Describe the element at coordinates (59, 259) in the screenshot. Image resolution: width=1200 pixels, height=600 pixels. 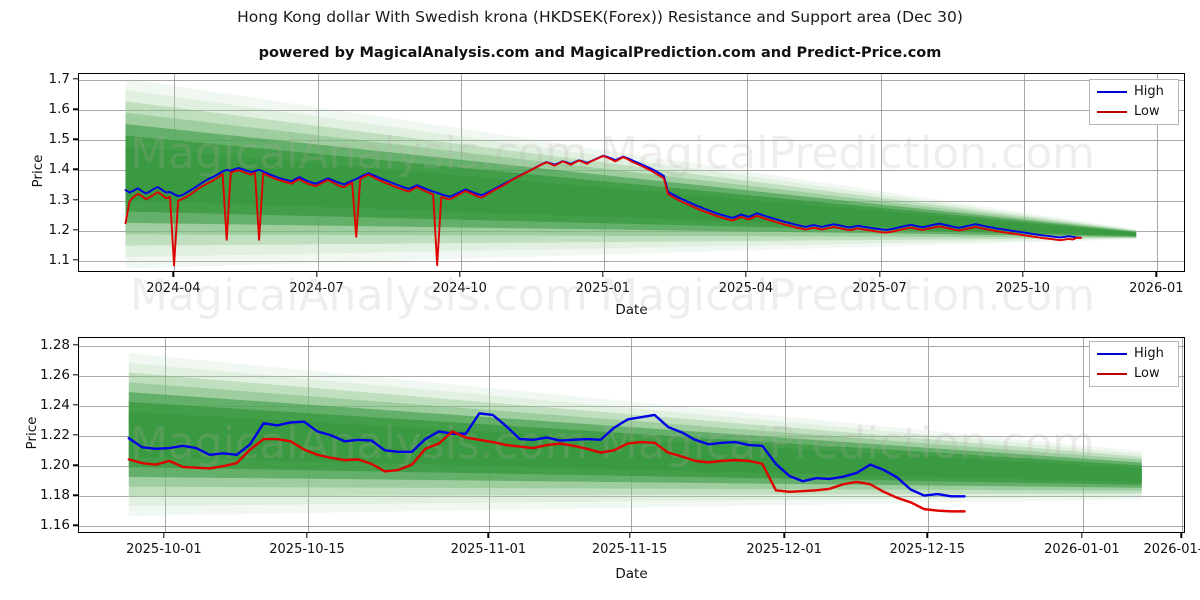
I see `y-axis-tick-label: 1.1` at that location.